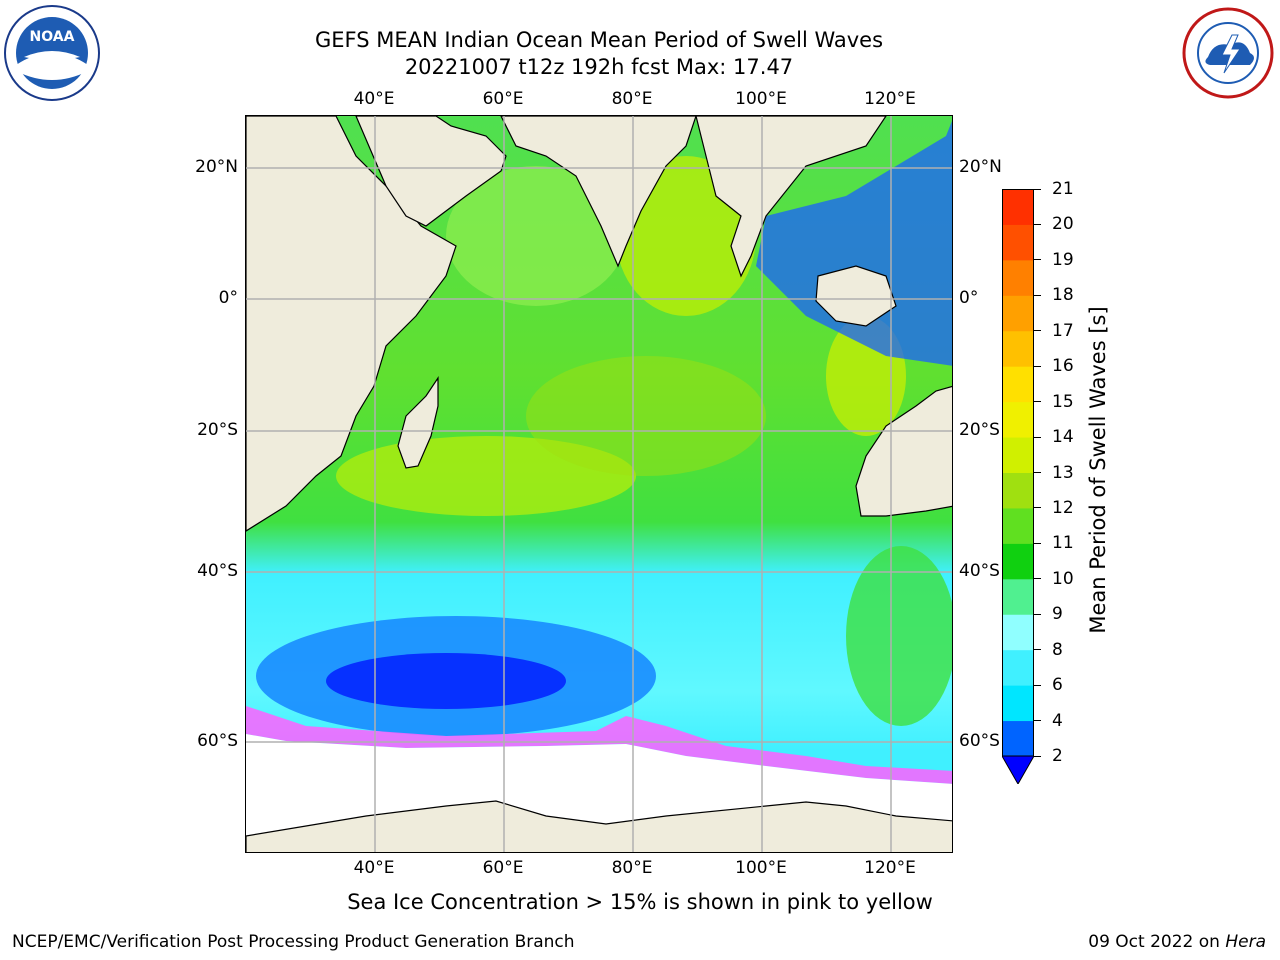 The height and width of the screenshot is (960, 1280). Describe the element at coordinates (1063, 295) in the screenshot. I see `colorbar-tick-label: 18` at that location.